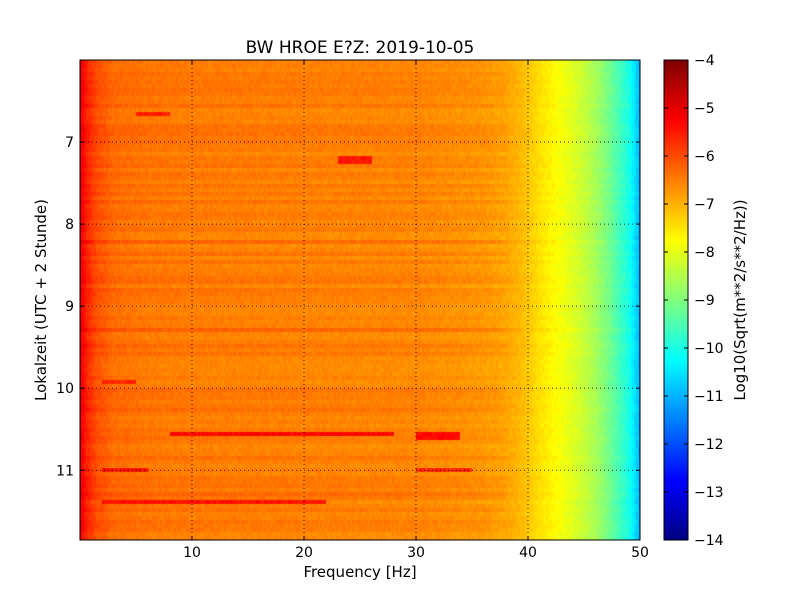 This screenshot has width=800, height=600. Describe the element at coordinates (416, 553) in the screenshot. I see `x-tick-label: 30` at that location.